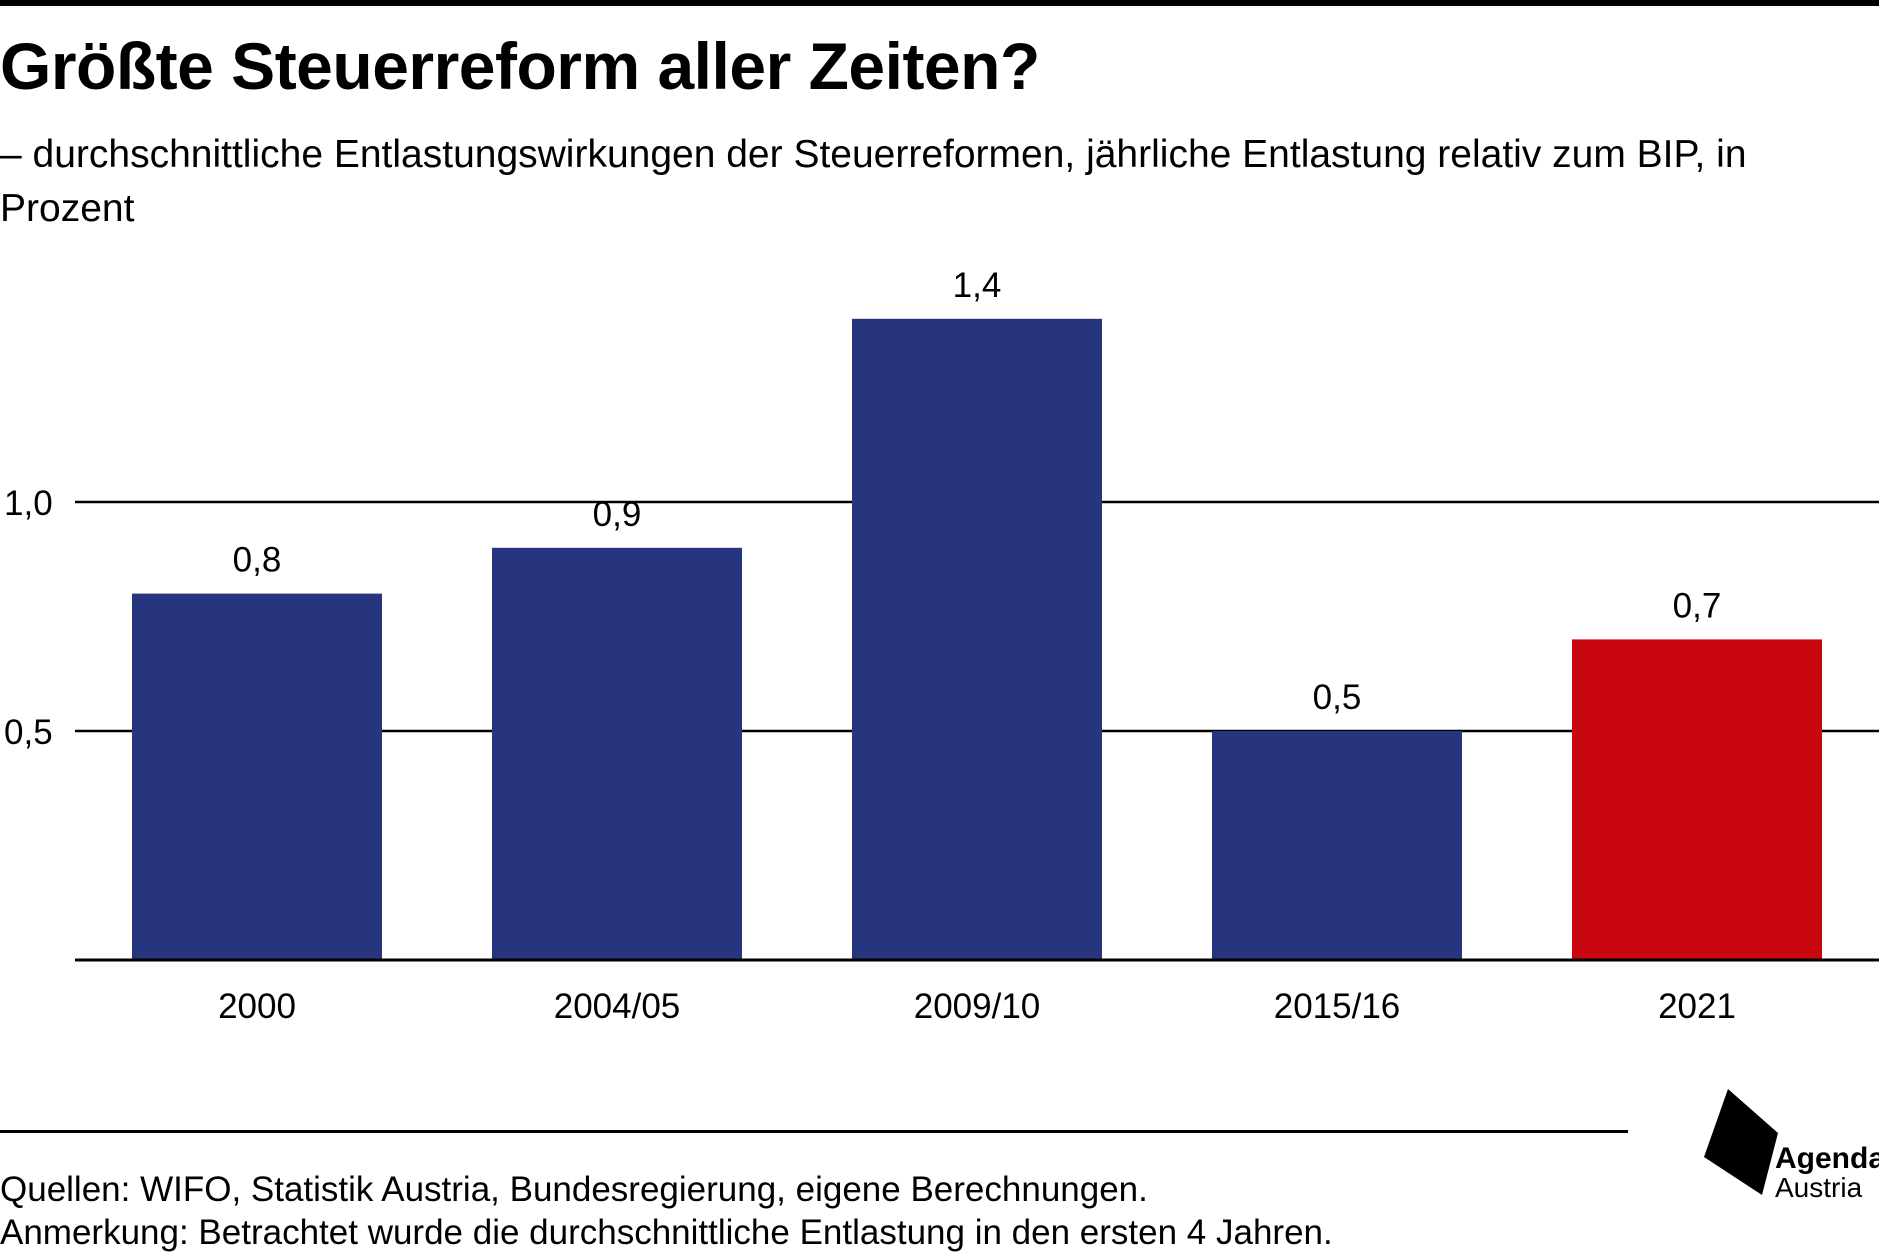 Image resolution: width=1879 pixels, height=1254 pixels. I want to click on data-label: 1,4, so click(977, 285).